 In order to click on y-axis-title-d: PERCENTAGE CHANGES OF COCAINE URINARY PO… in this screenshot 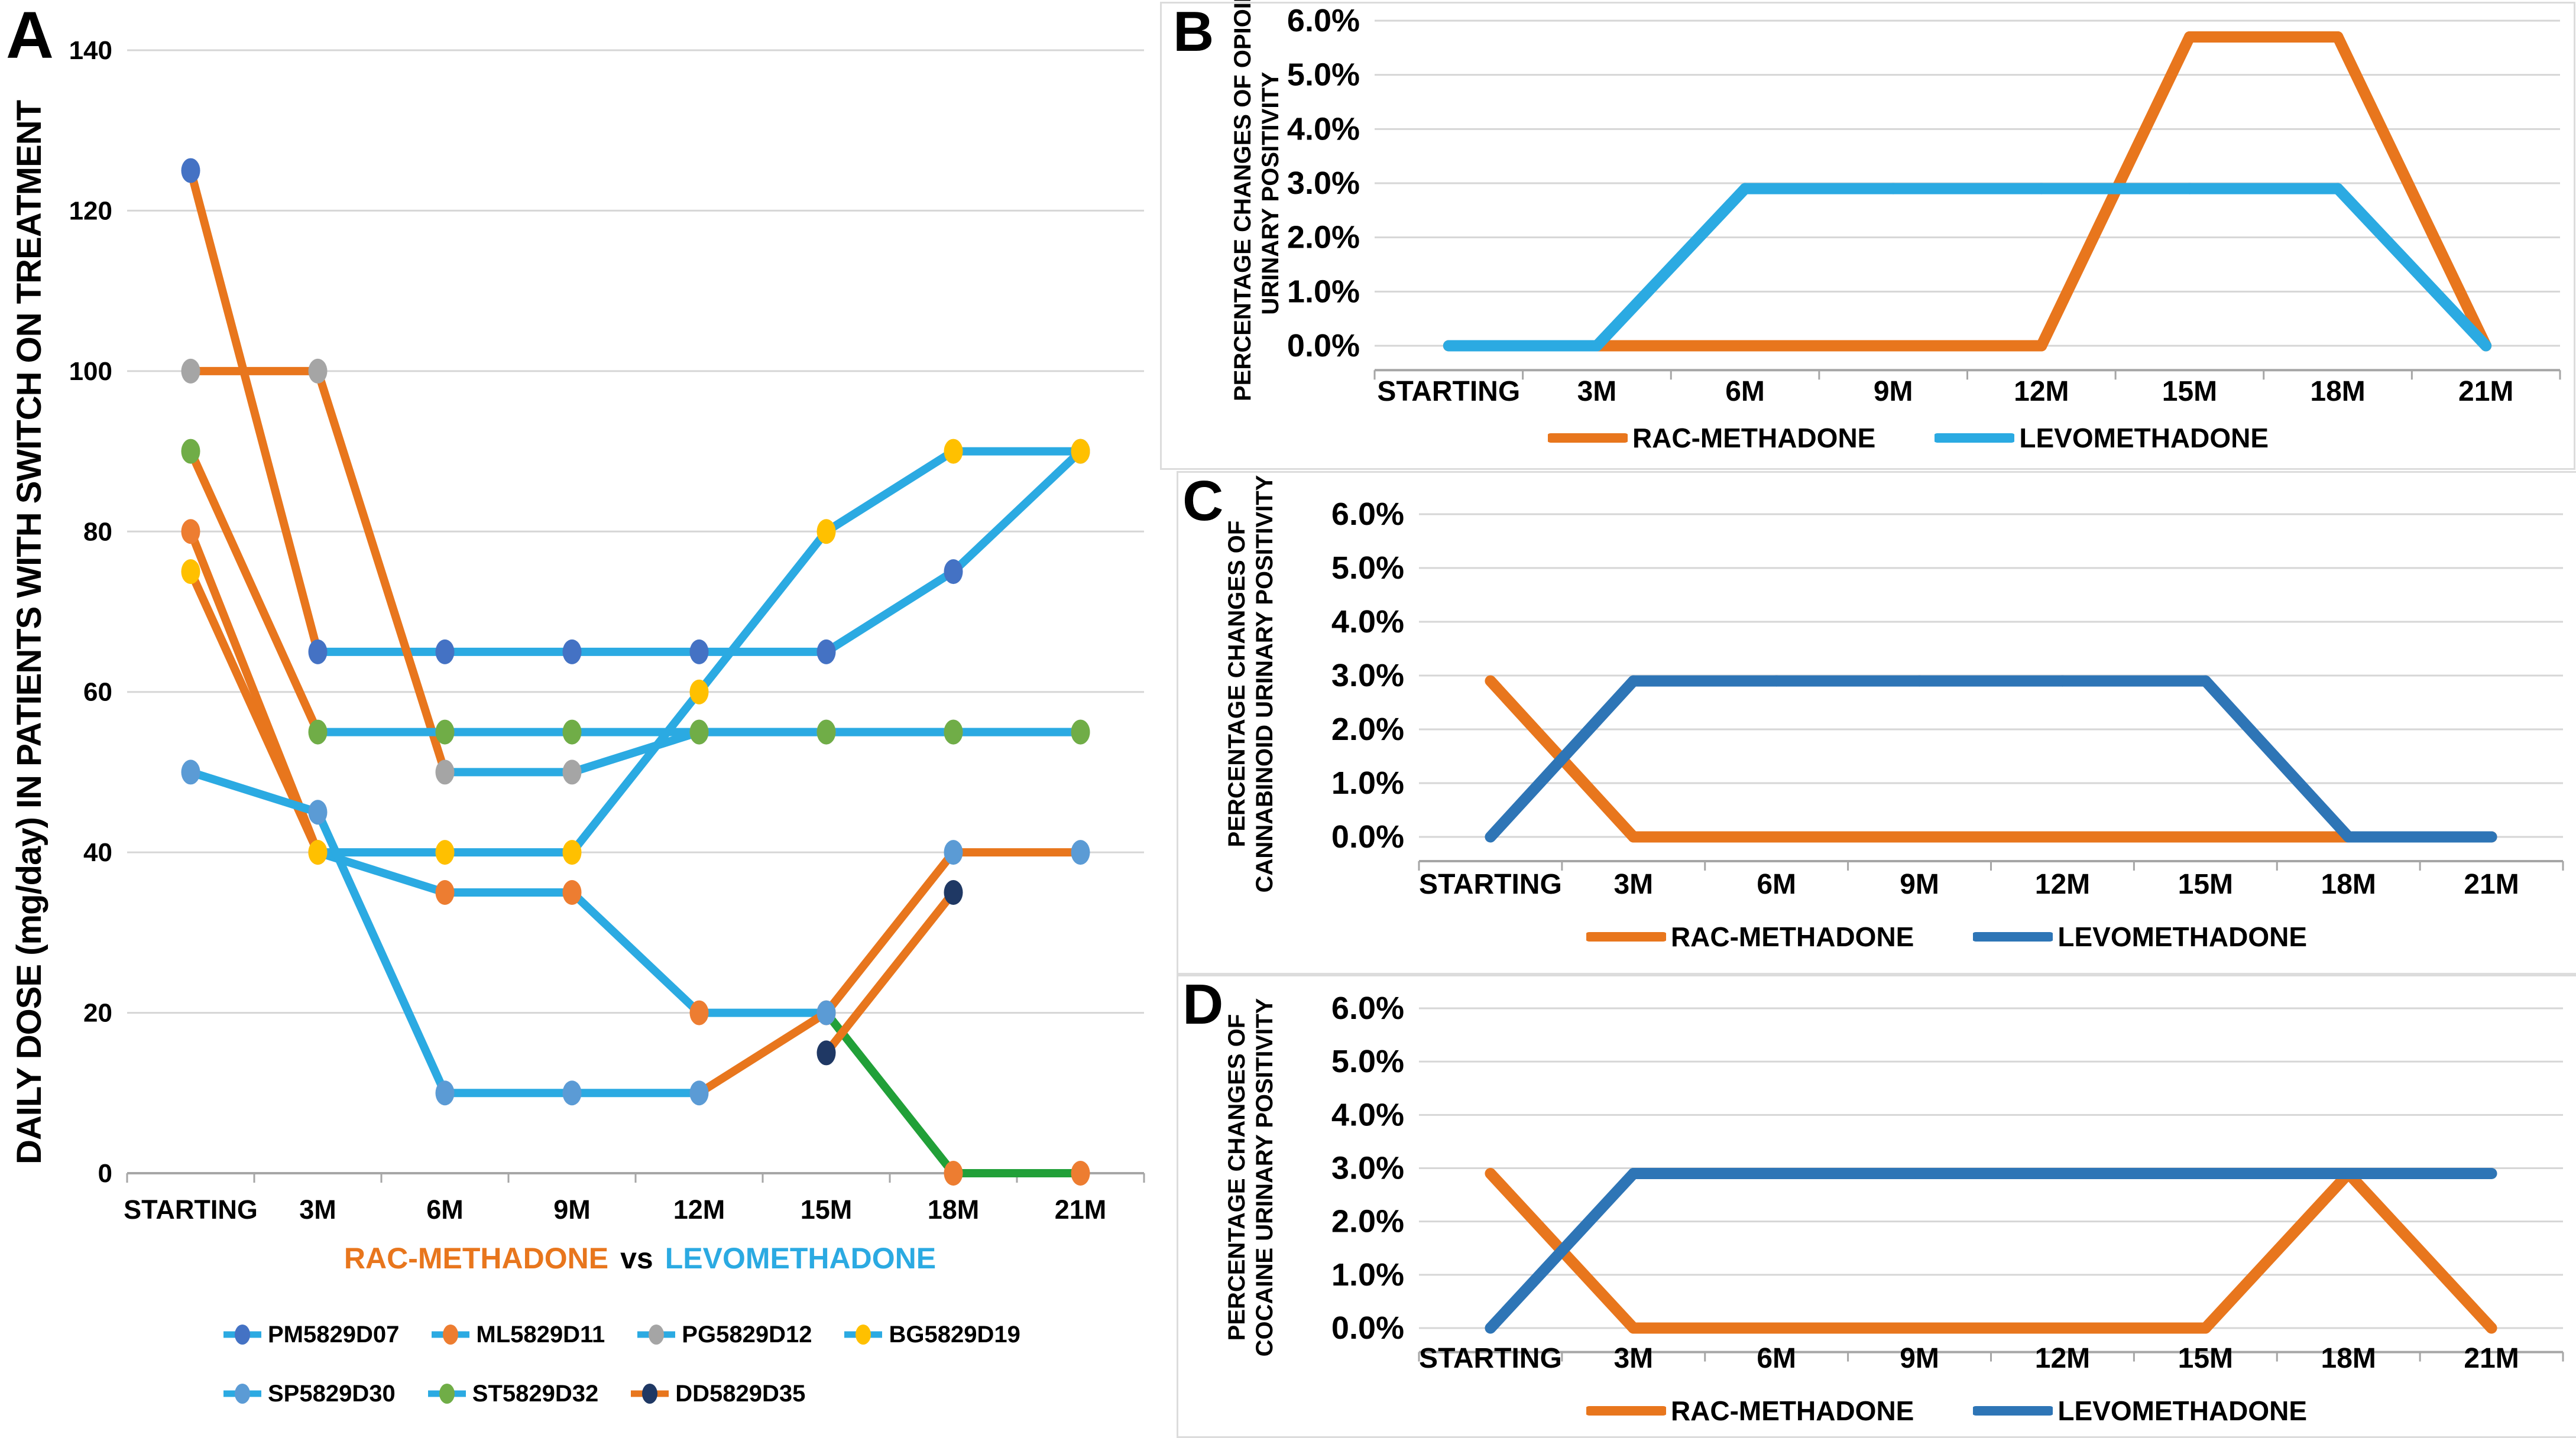, I will do `click(1251, 1177)`.